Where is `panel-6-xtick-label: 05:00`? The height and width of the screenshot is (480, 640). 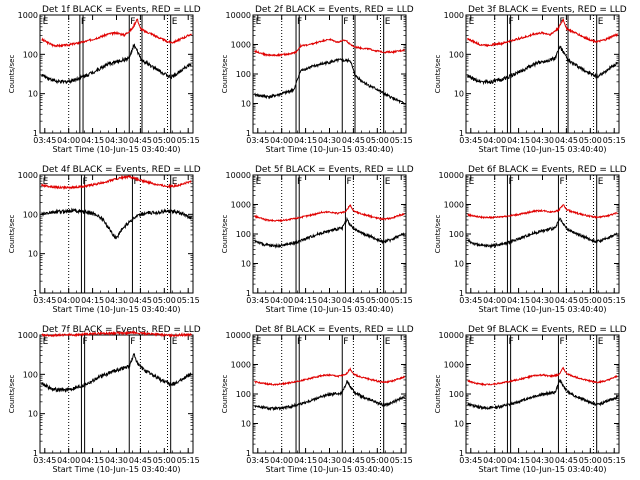 panel-6-xtick-label: 05:00 is located at coordinates (590, 300).